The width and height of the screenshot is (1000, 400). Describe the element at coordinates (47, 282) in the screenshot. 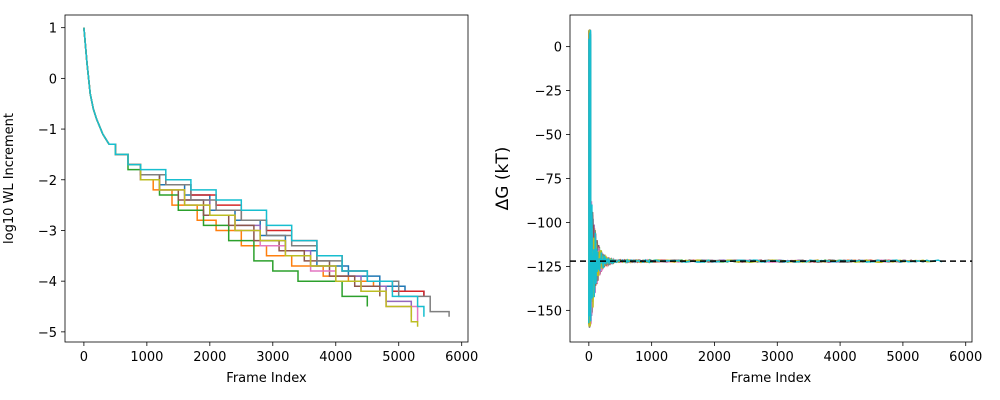

I see `y-tick-label: −4` at that location.